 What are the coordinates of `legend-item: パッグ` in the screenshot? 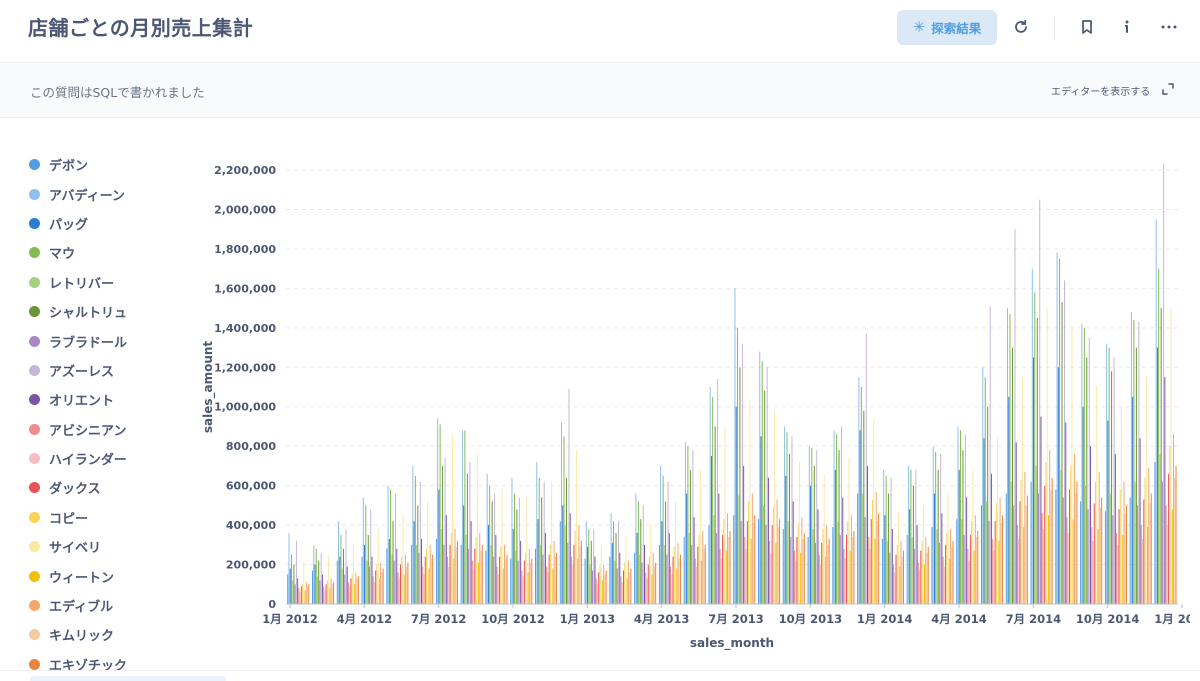 It's located at (114, 223).